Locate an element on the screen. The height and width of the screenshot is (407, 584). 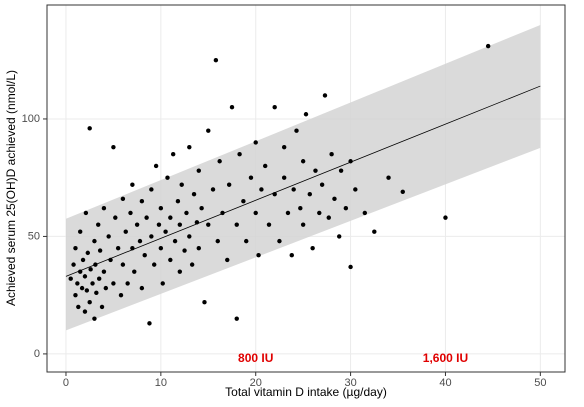
y-tick-label: 0 is located at coordinates (37, 354).